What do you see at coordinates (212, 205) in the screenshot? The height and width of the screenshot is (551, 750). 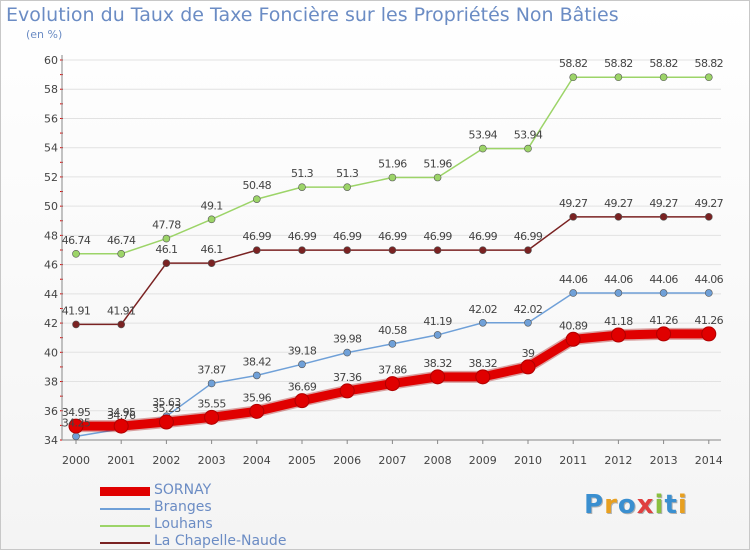 I see `data-label: 49.1` at bounding box center [212, 205].